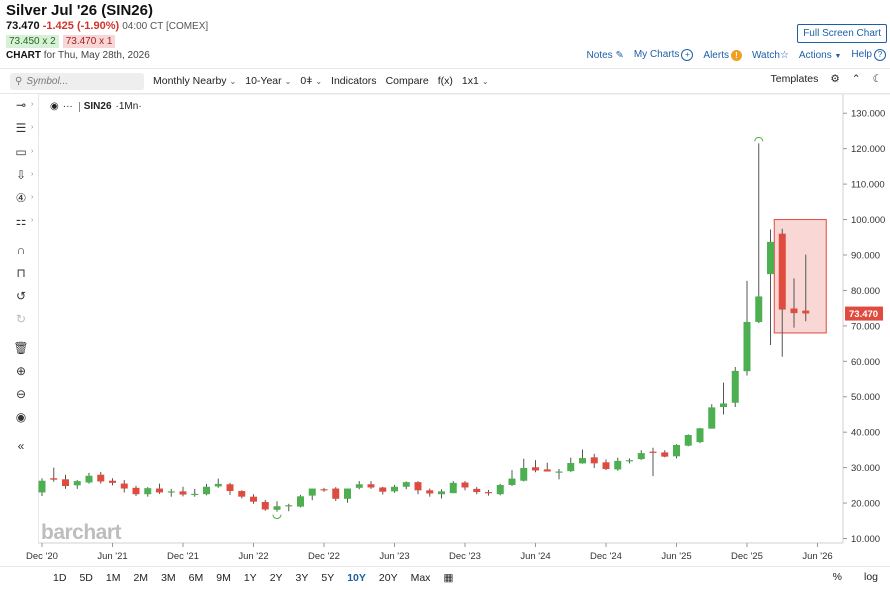 This screenshot has height=590, width=890. Describe the element at coordinates (24, 198) in the screenshot. I see `annotations-icon: ④ ›` at that location.